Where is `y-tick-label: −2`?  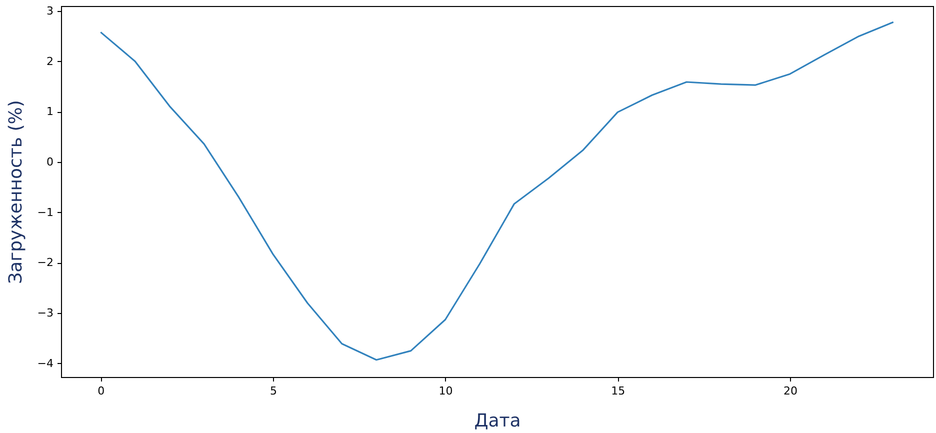 y-tick-label: −2 is located at coordinates (45, 263).